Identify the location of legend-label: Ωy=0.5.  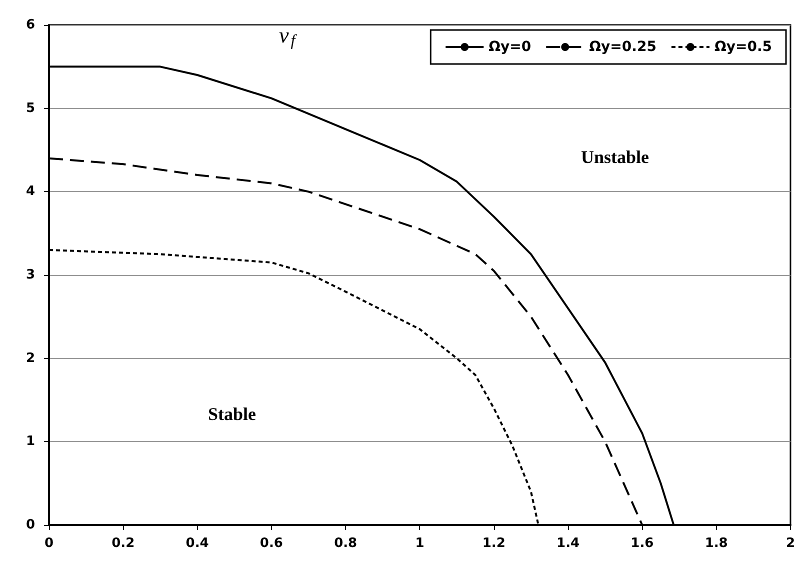
(743, 47).